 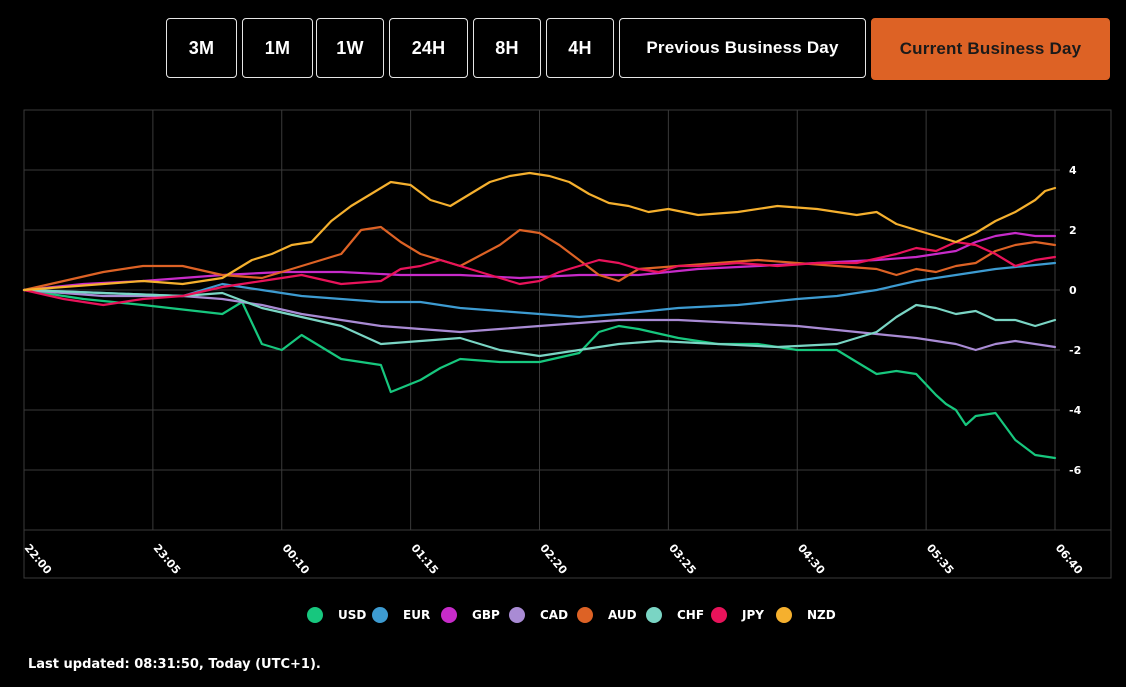 I want to click on legend-item-eur: EUR, so click(x=401, y=615).